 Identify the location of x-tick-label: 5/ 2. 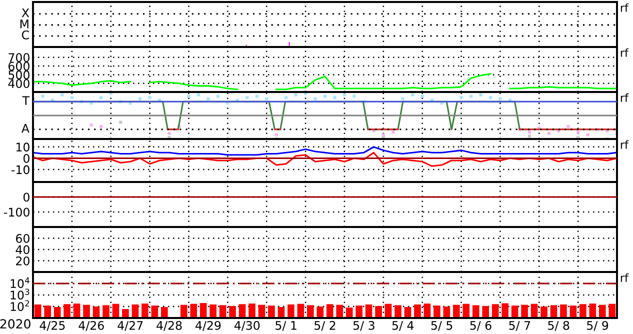
(325, 325).